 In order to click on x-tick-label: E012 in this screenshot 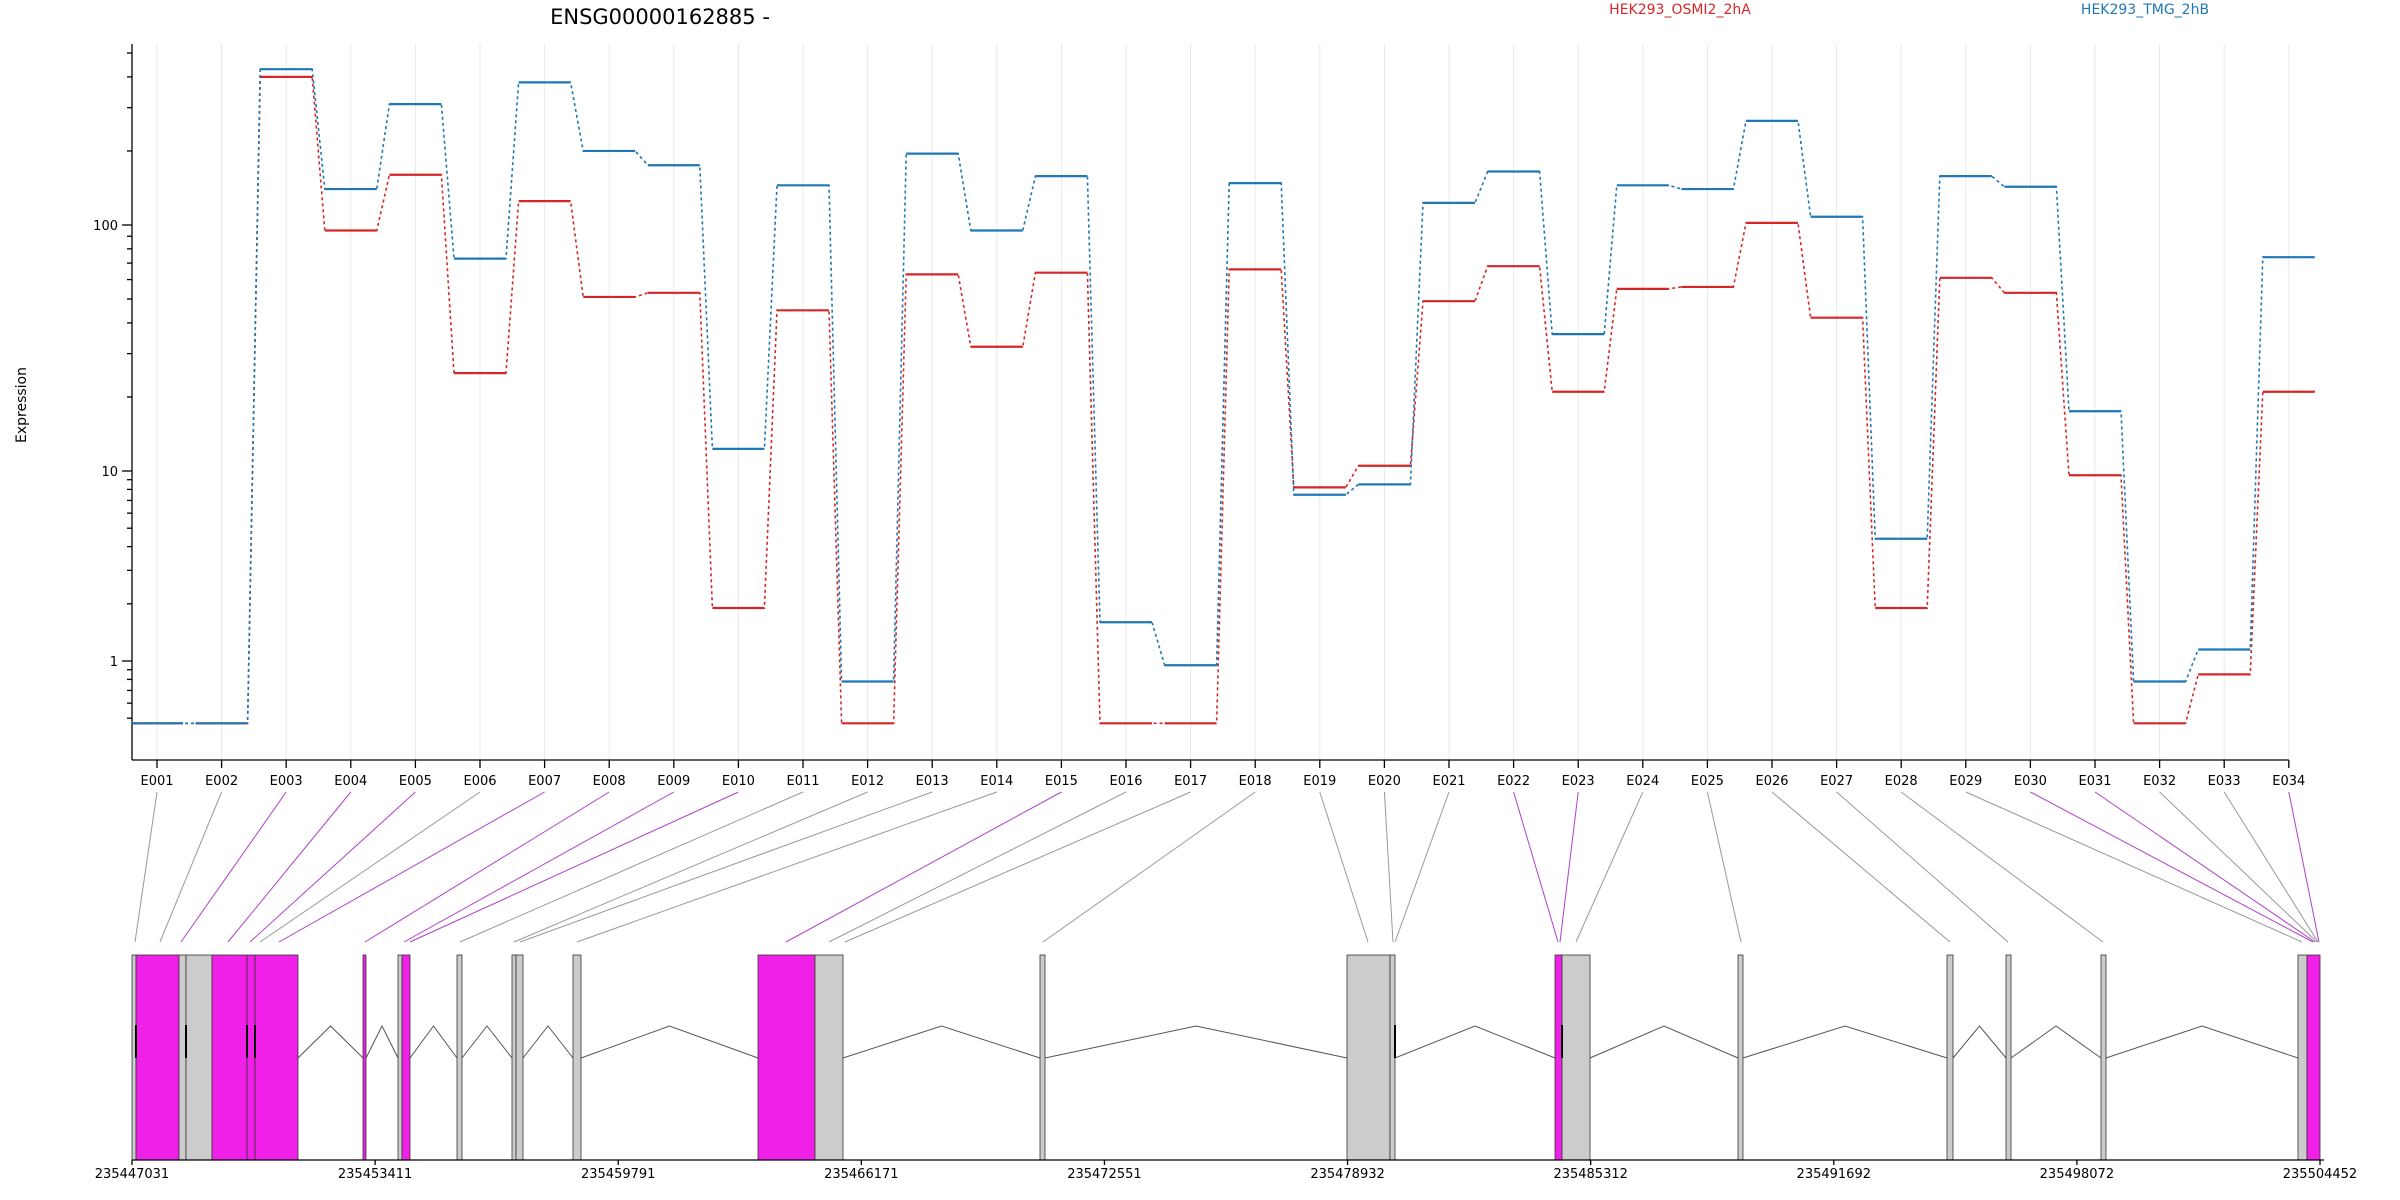, I will do `click(867, 781)`.